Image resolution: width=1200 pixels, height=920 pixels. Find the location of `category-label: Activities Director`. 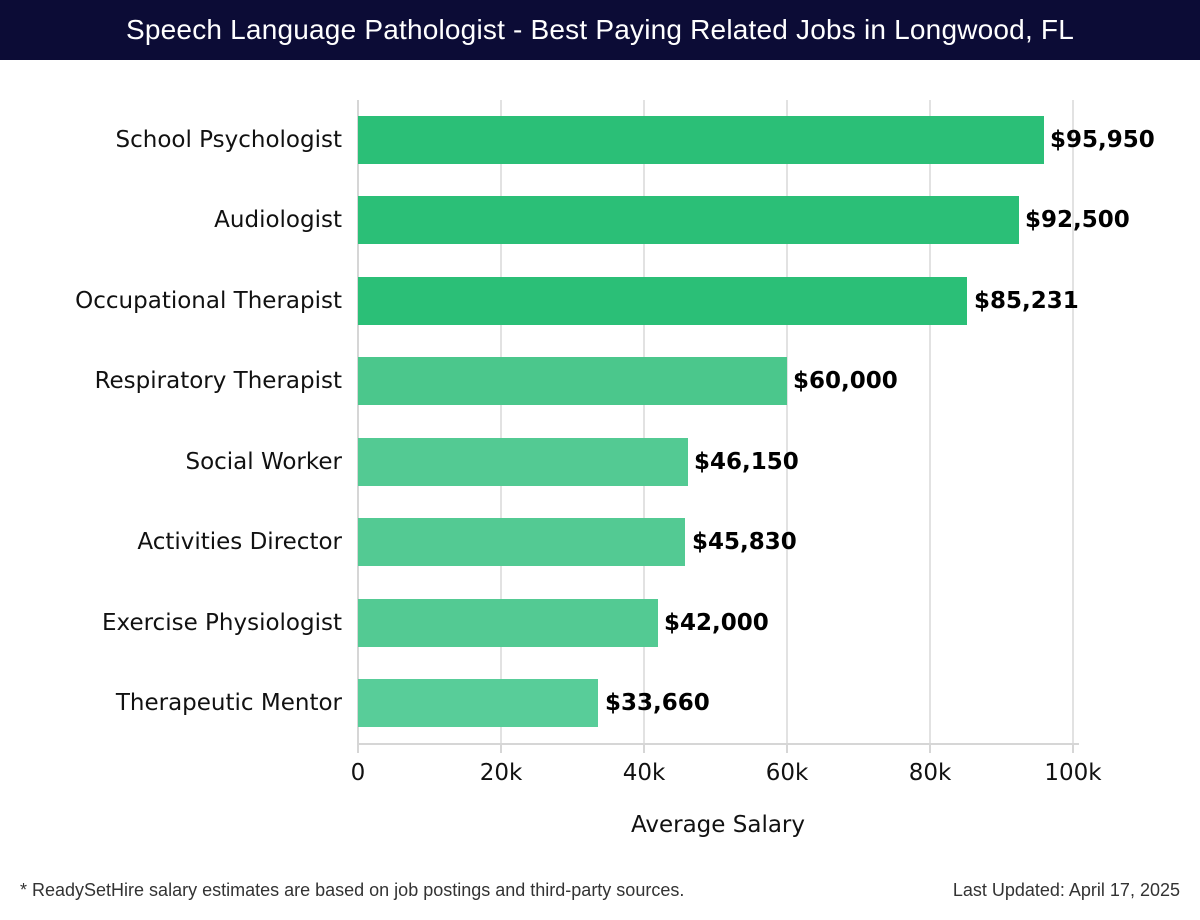

category-label: Activities Director is located at coordinates (239, 542).